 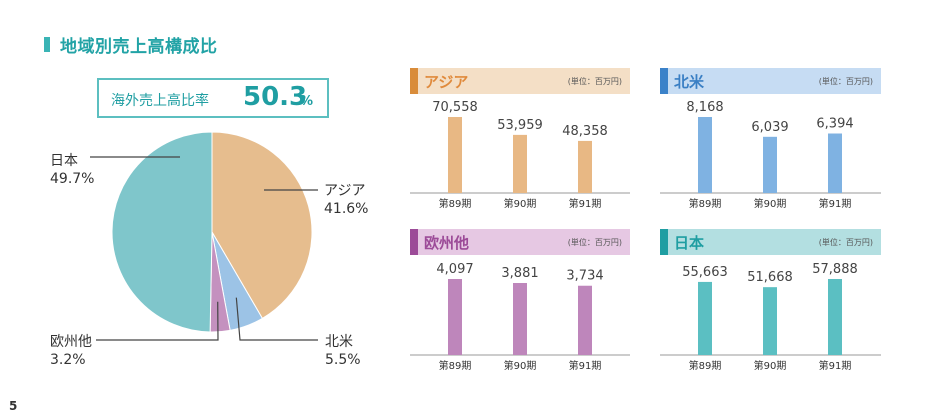 What do you see at coordinates (664, 242) in the screenshot?
I see `panel-stripe-japan` at bounding box center [664, 242].